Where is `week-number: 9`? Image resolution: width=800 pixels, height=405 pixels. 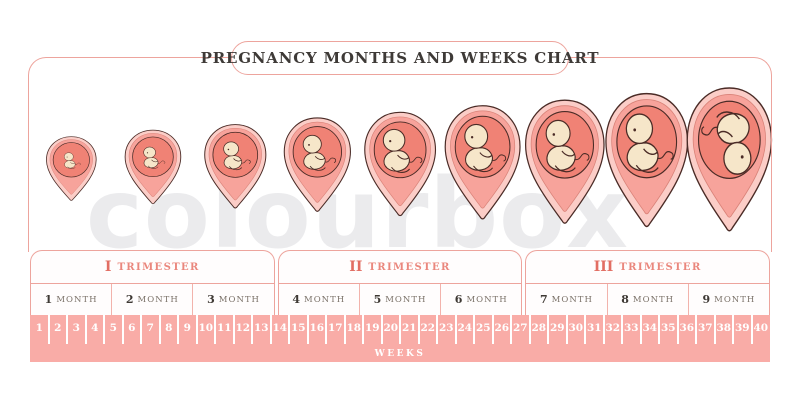 week-number: 9 is located at coordinates (187, 328).